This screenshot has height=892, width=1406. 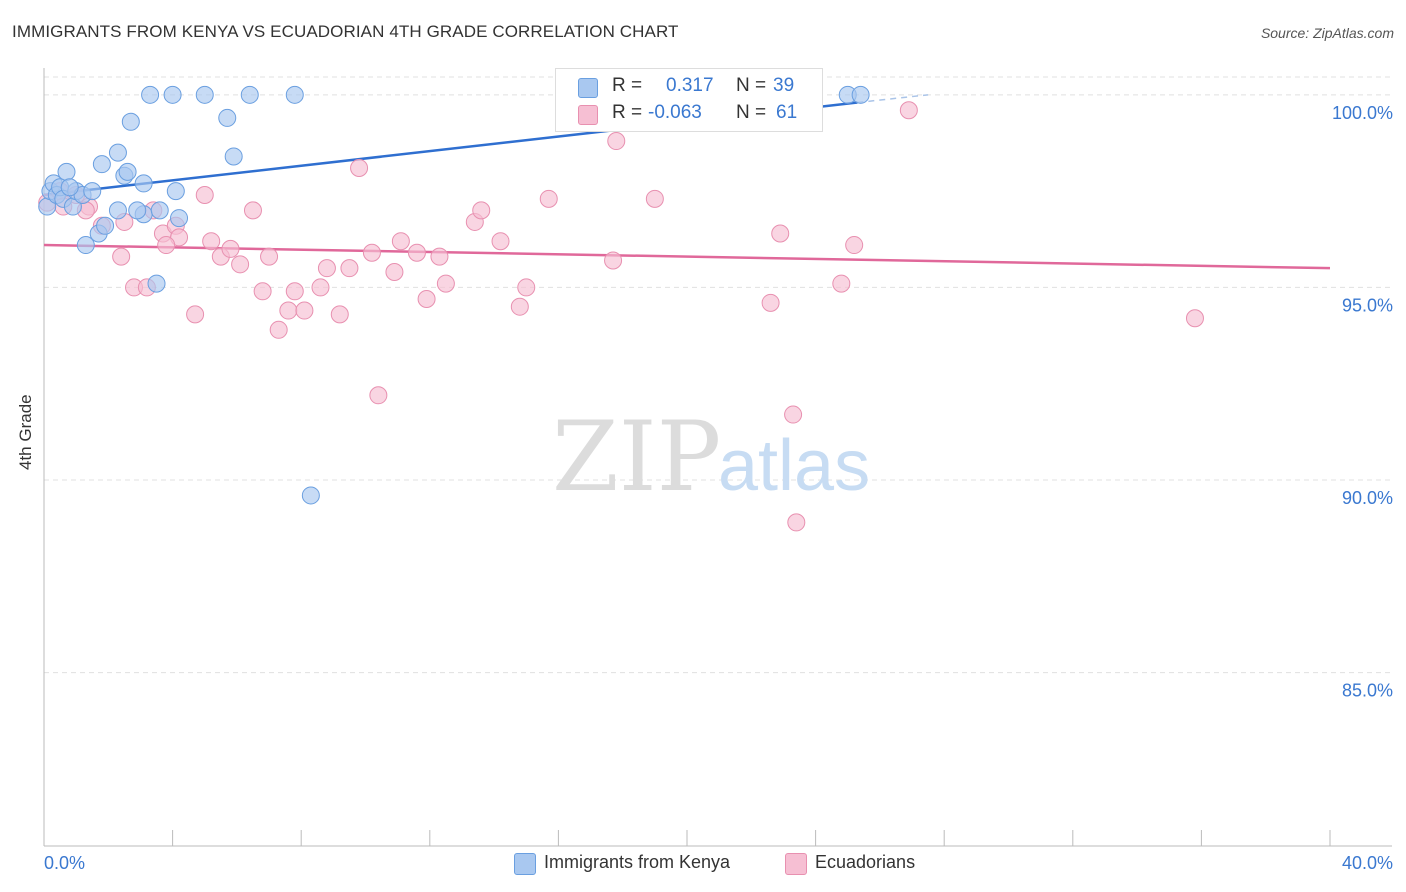 What do you see at coordinates (787, 112) in the screenshot?
I see `ecuadorians-n-value: 61` at bounding box center [787, 112].